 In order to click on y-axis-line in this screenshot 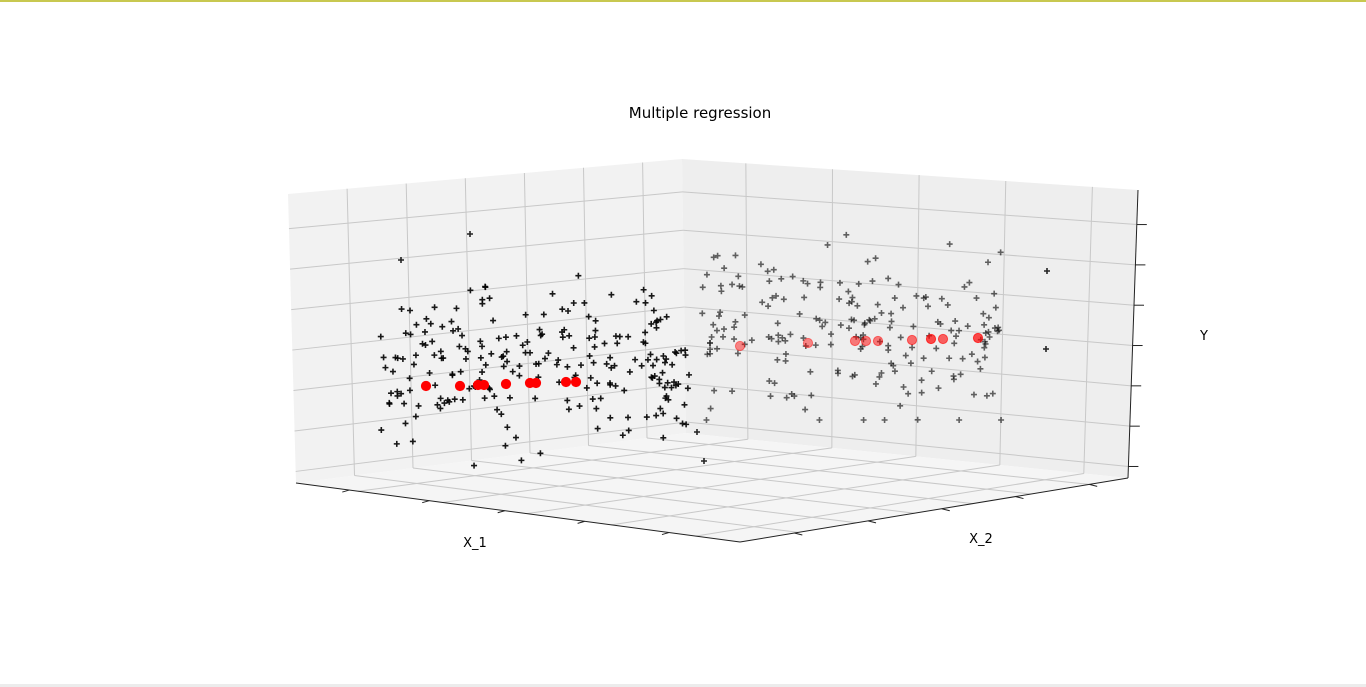, I will do `click(1133, 334)`.